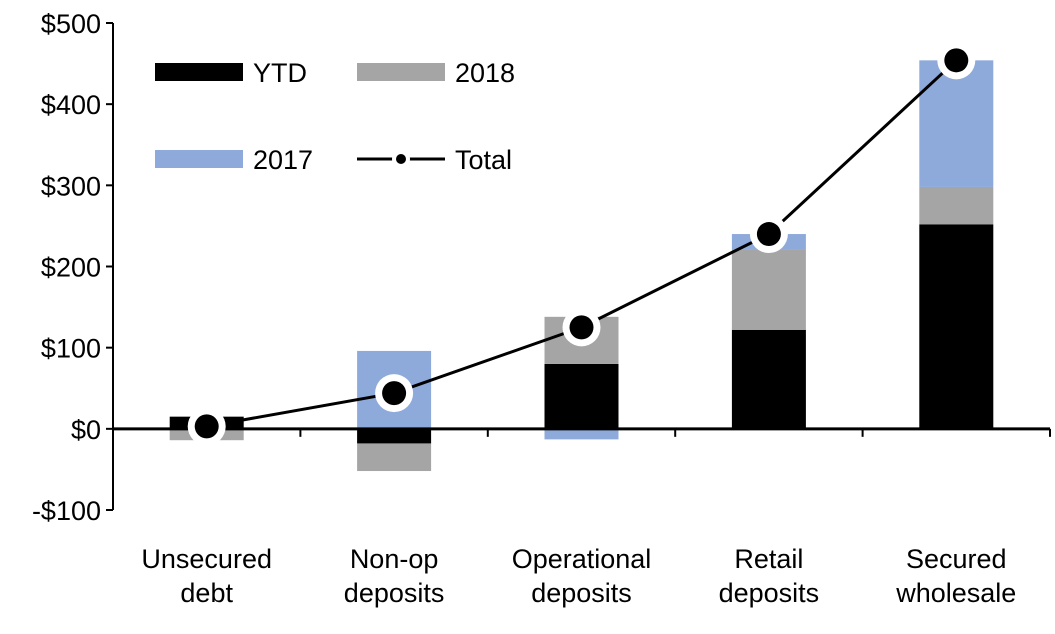 The width and height of the screenshot is (1055, 634). I want to click on legend-label-2017: 2017, so click(283, 160).